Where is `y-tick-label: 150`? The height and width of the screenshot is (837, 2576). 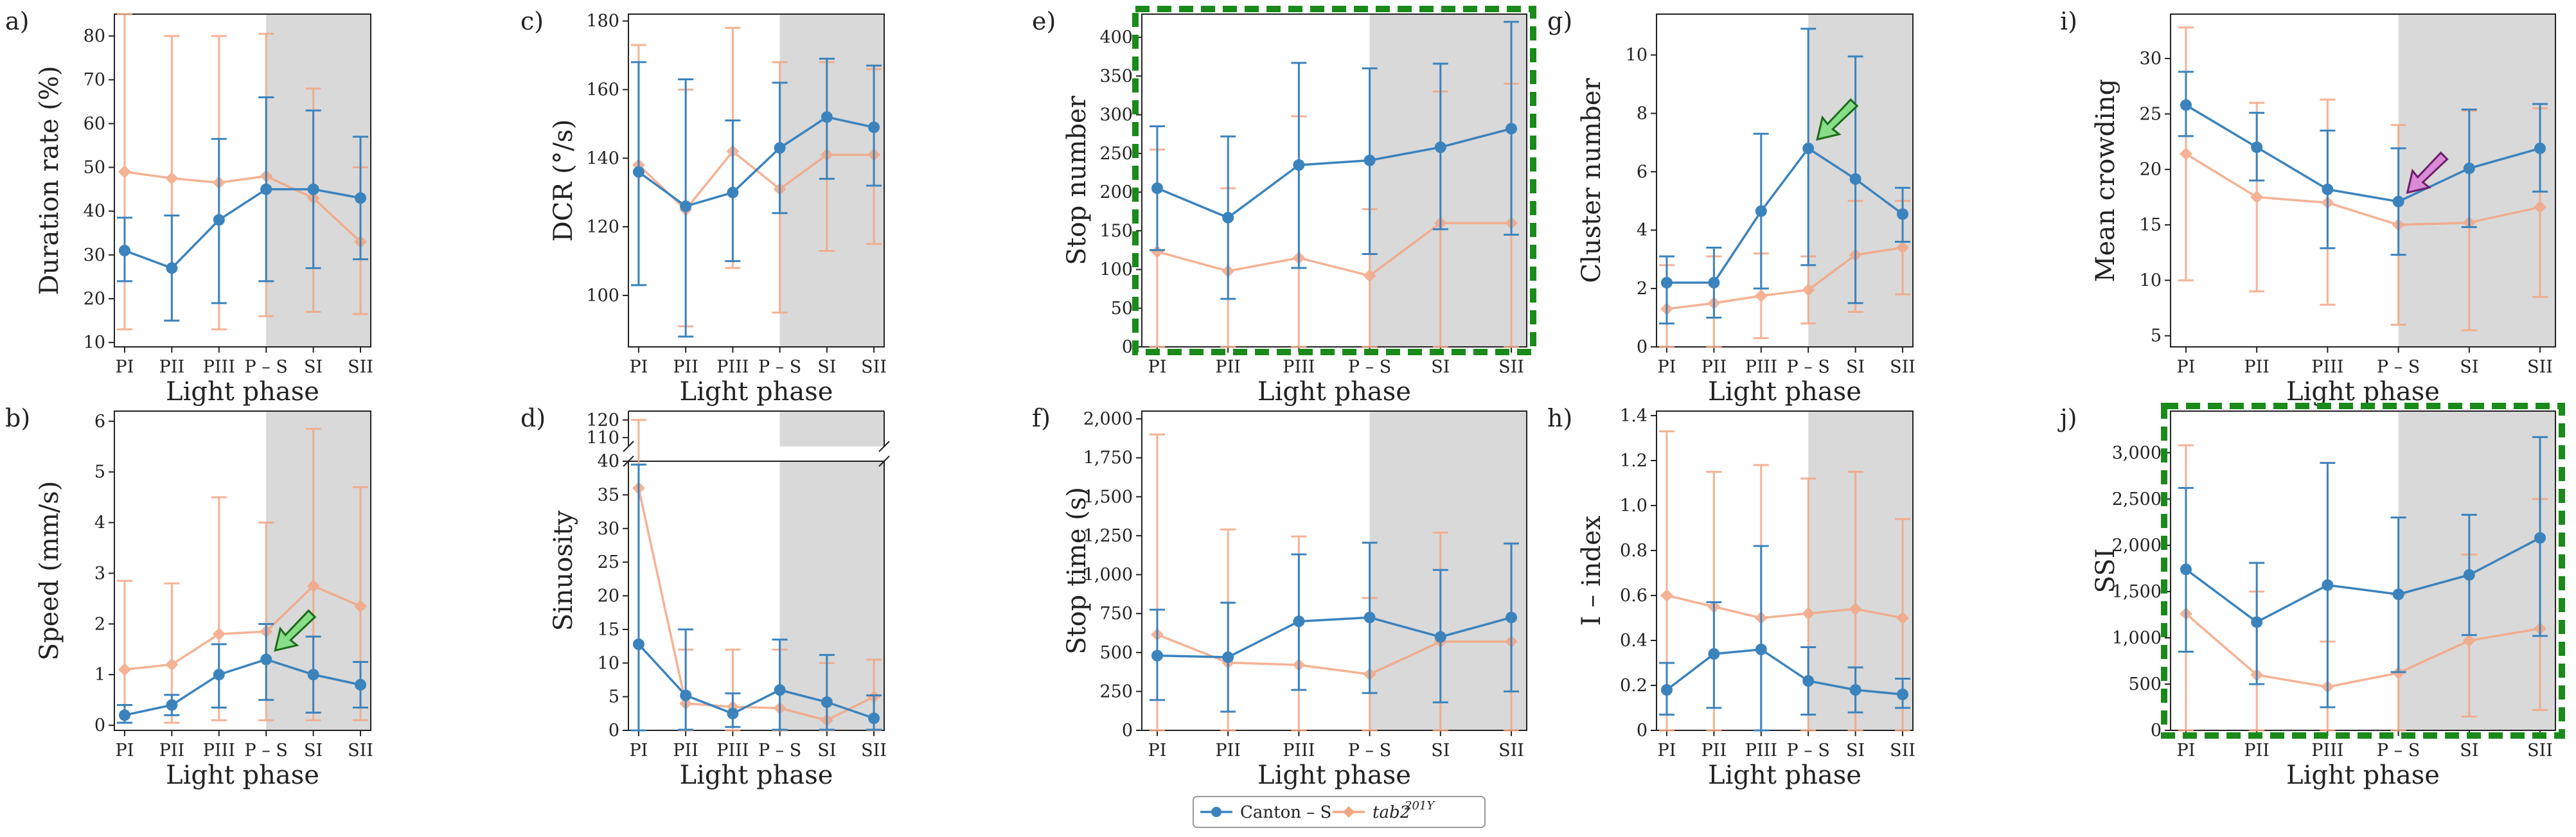 y-tick-label: 150 is located at coordinates (1116, 231).